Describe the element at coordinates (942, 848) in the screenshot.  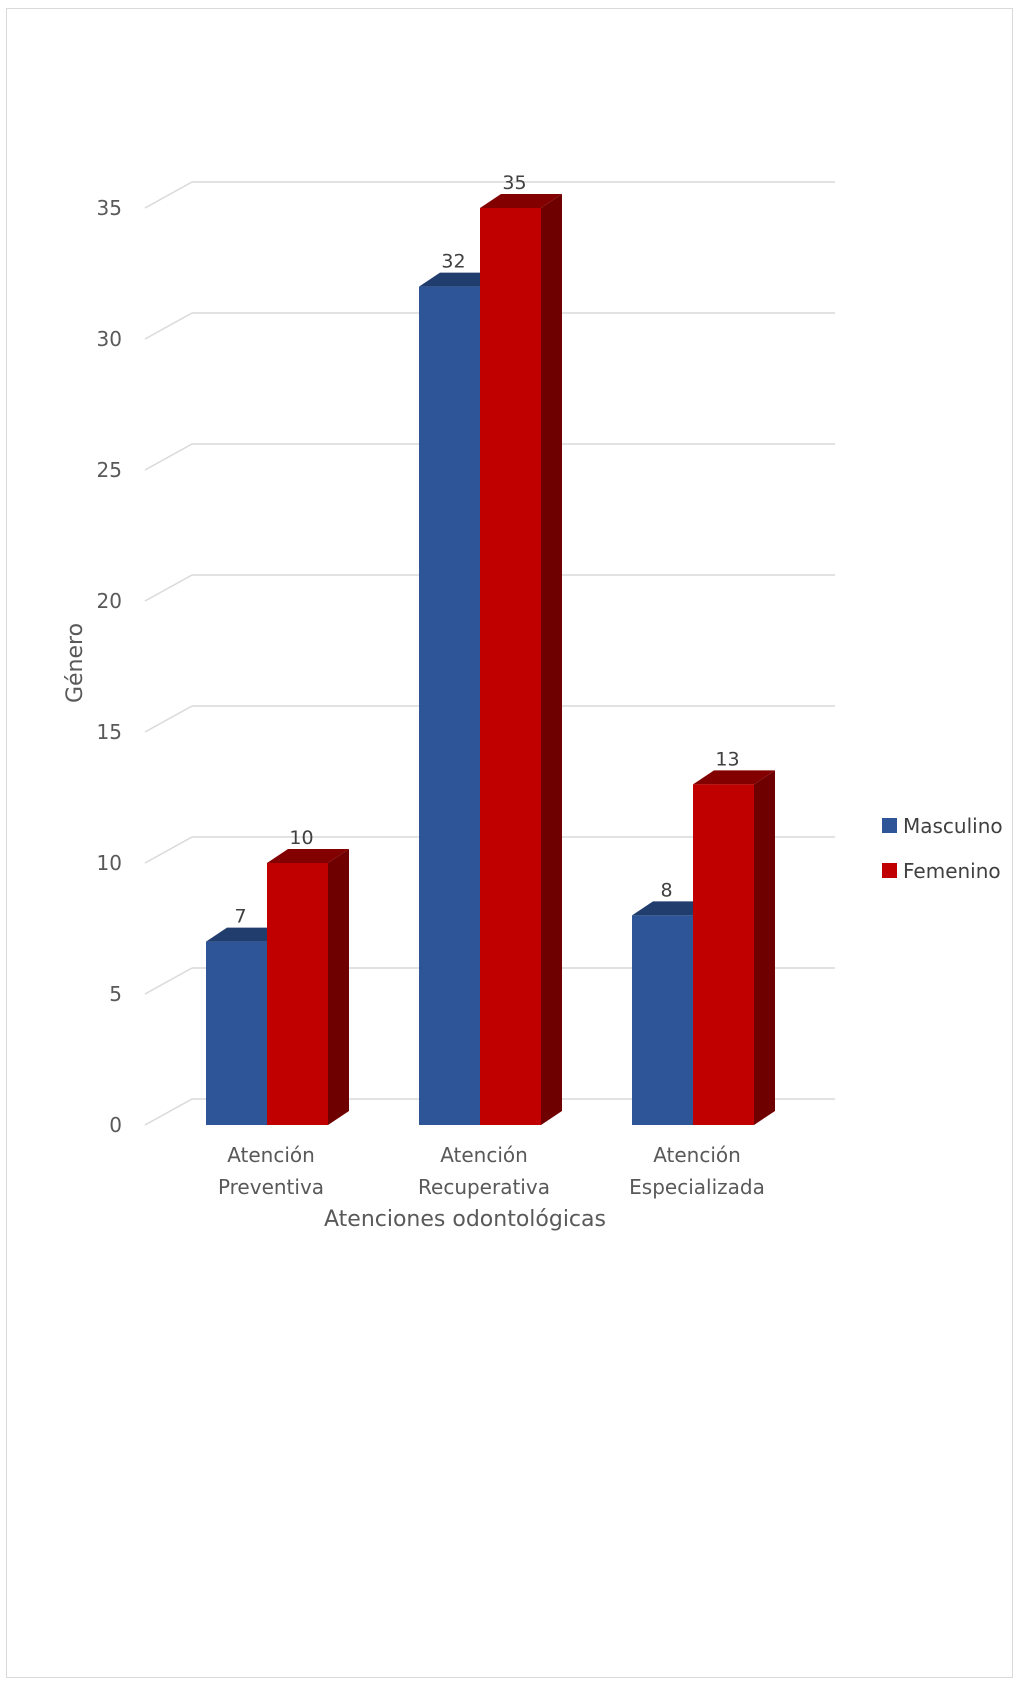
I see `legend: Masculino Femenino` at that location.